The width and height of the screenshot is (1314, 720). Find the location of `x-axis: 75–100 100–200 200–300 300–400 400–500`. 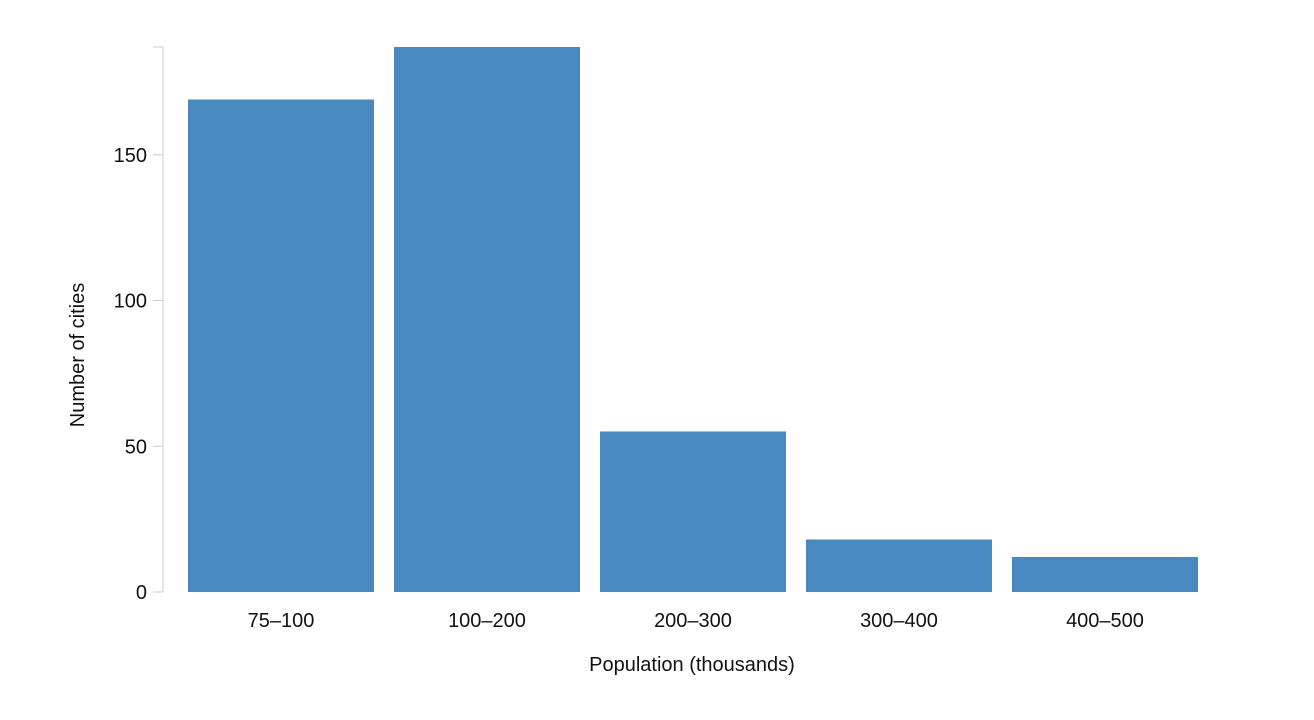

x-axis: 75–100 100–200 200–300 300–400 400–500 is located at coordinates (696, 621).